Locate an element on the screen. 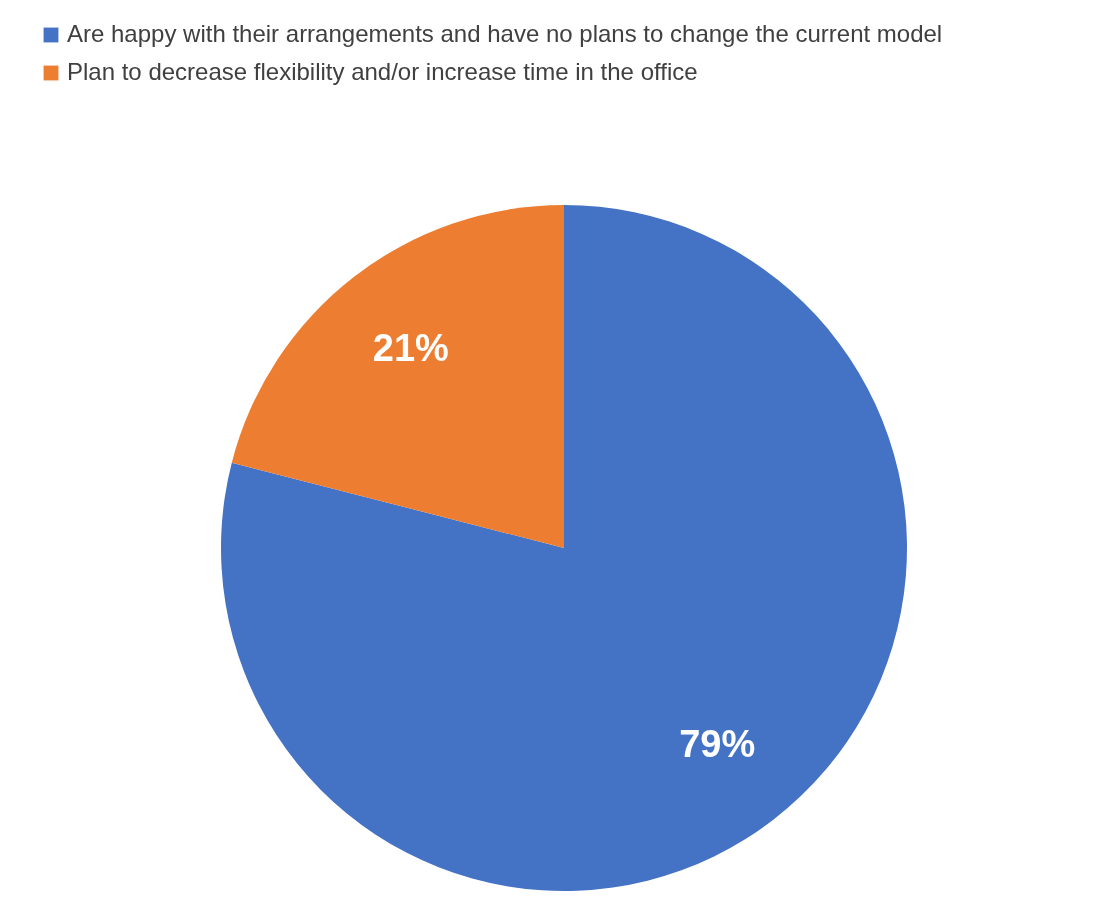 The width and height of the screenshot is (1102, 916). legend-label: Plan to decrease flexibility and/or increase time in the office is located at coordinates (382, 71).